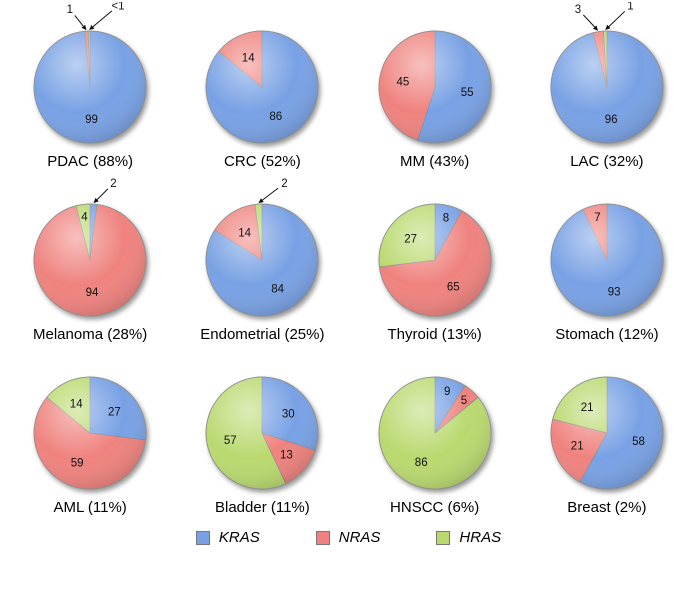 This screenshot has width=697, height=589. I want to click on pie-cell-melanoma: 94 4 2 Melanoma (28%), so click(90, 261).